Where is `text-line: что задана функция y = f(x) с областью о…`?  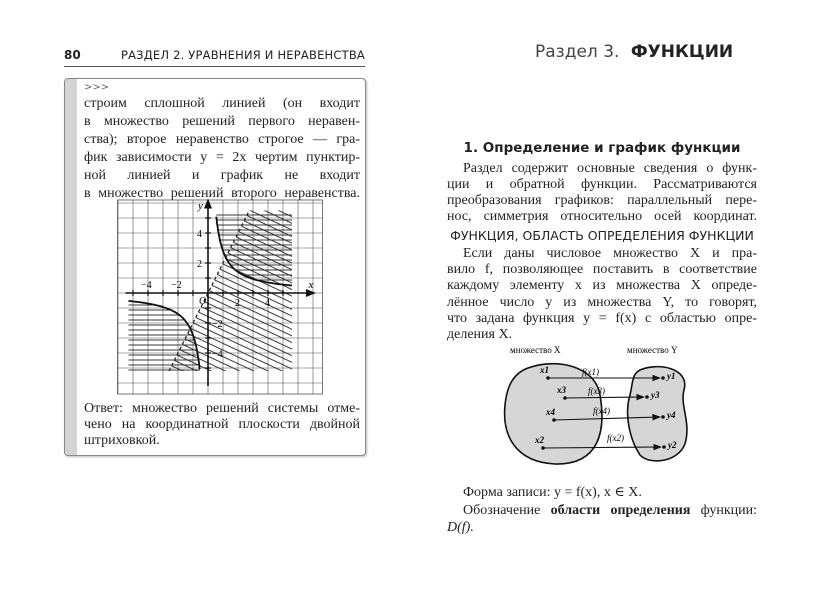 text-line: что задана функция y = f(x) с областью о… is located at coordinates (602, 318).